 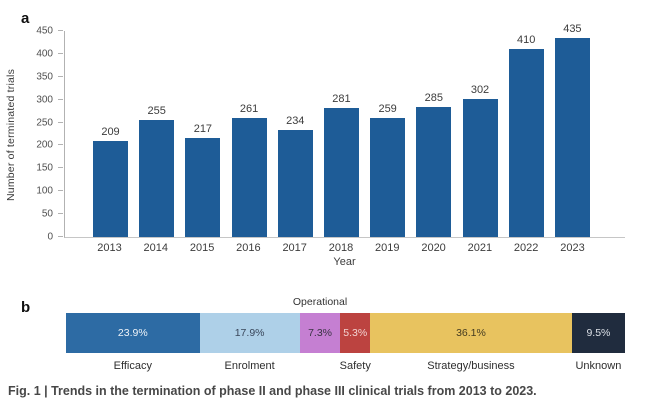 I want to click on segment-percentage: 5.3%, so click(x=355, y=333).